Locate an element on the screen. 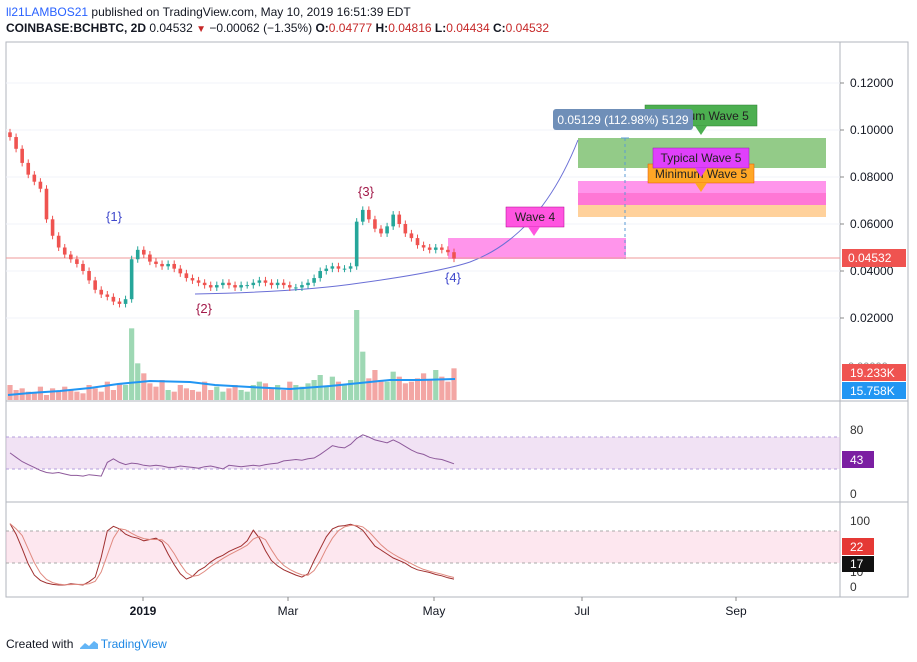 Image resolution: width=917 pixels, height=662 pixels. measure-text: 0.05129 (112.98%) 5129 is located at coordinates (623, 120).